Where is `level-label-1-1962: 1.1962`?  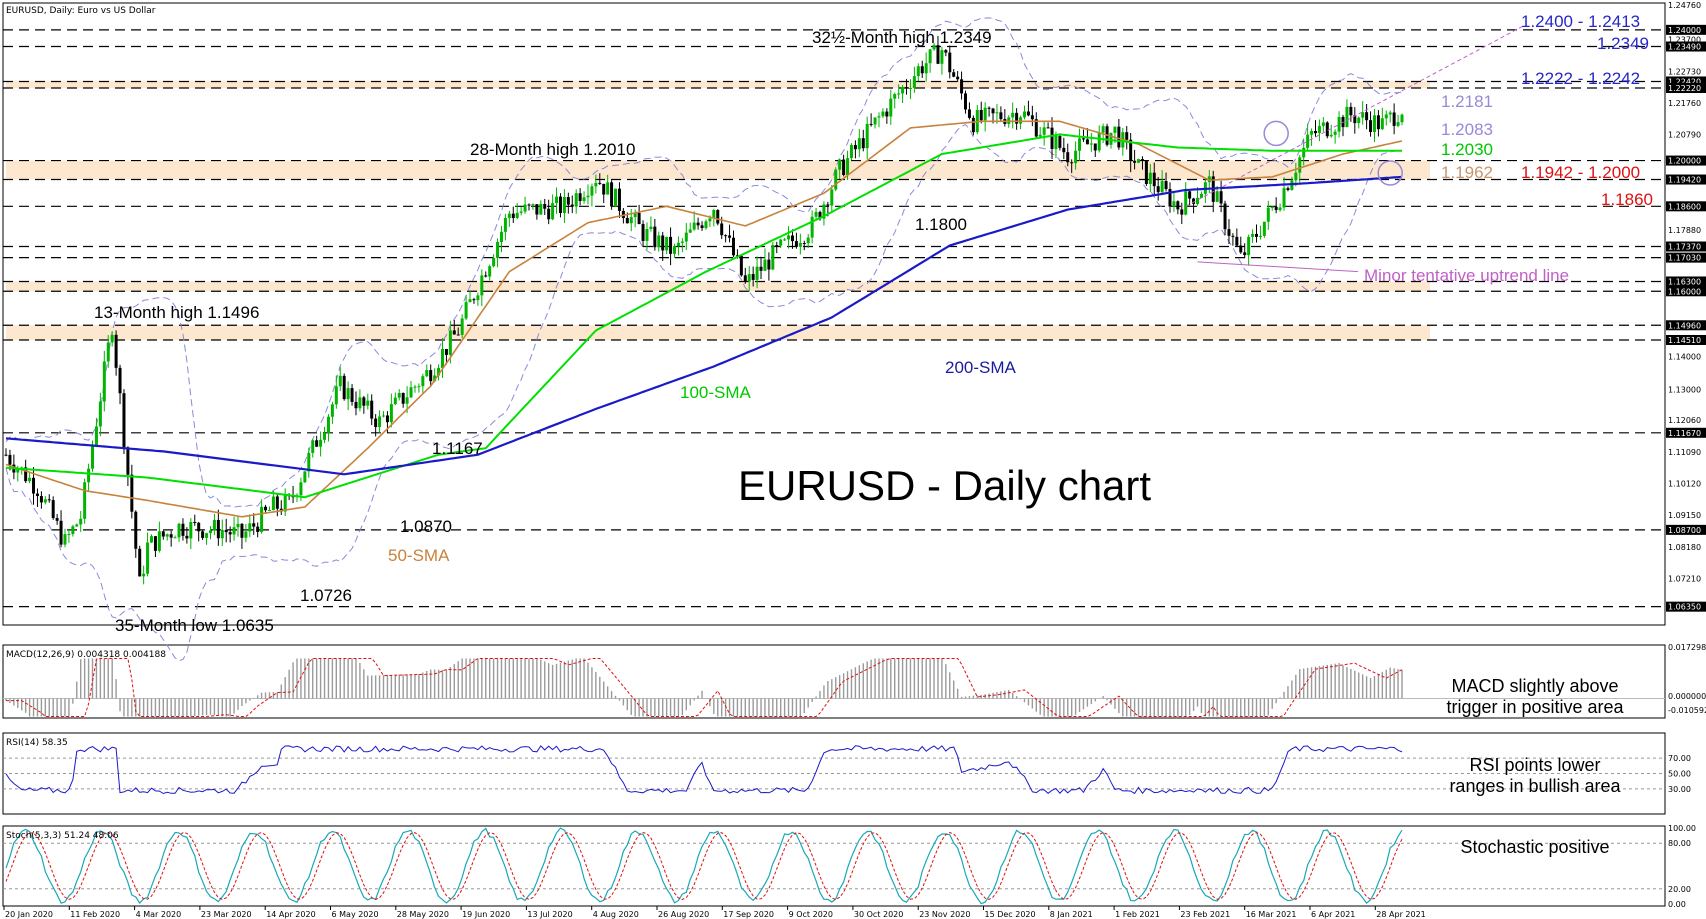 level-label-1-1962: 1.1962 is located at coordinates (1467, 172).